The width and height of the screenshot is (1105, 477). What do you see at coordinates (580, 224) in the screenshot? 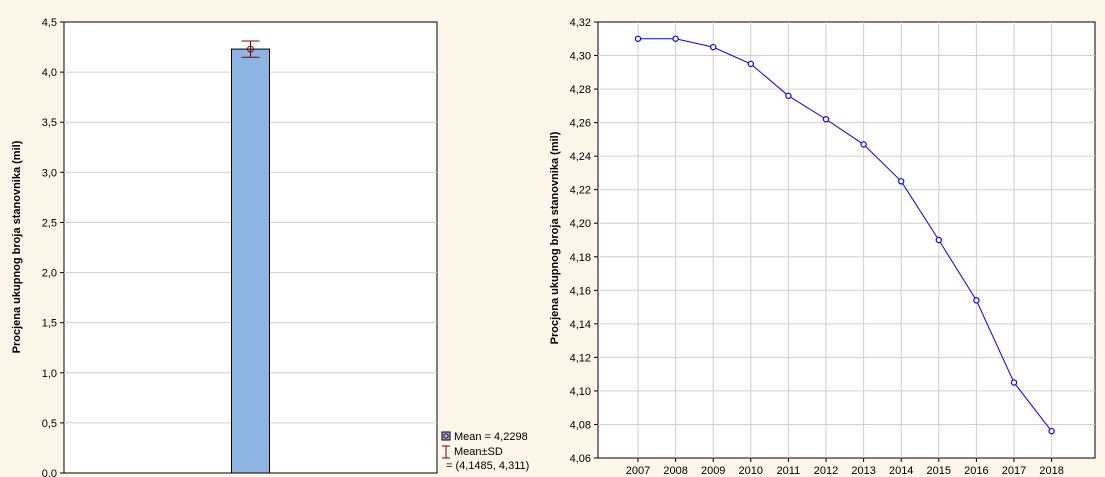
I see `line-y-tick-label: 4,20` at bounding box center [580, 224].